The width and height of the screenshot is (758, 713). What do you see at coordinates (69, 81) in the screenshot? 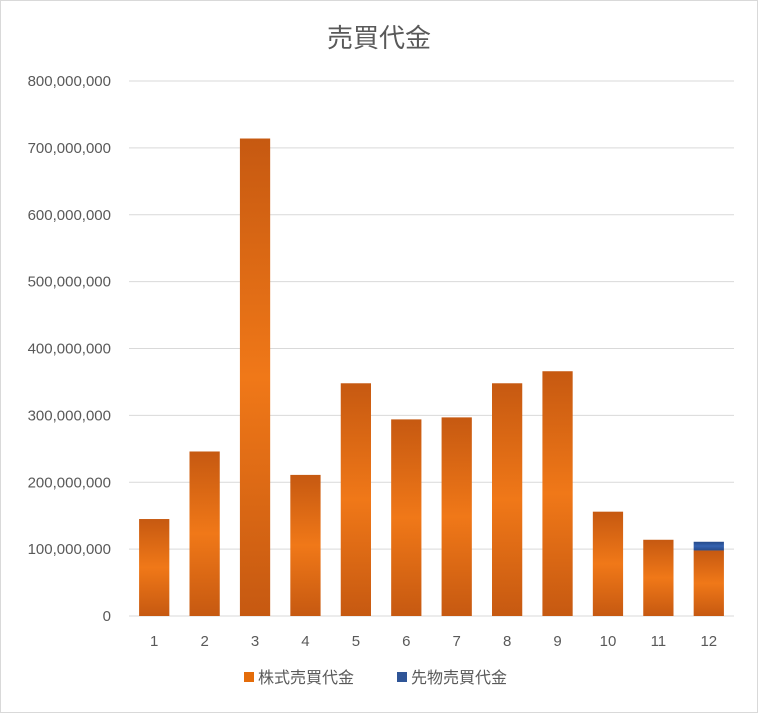
I see `y-tick-label: 800,000,000` at bounding box center [69, 81].